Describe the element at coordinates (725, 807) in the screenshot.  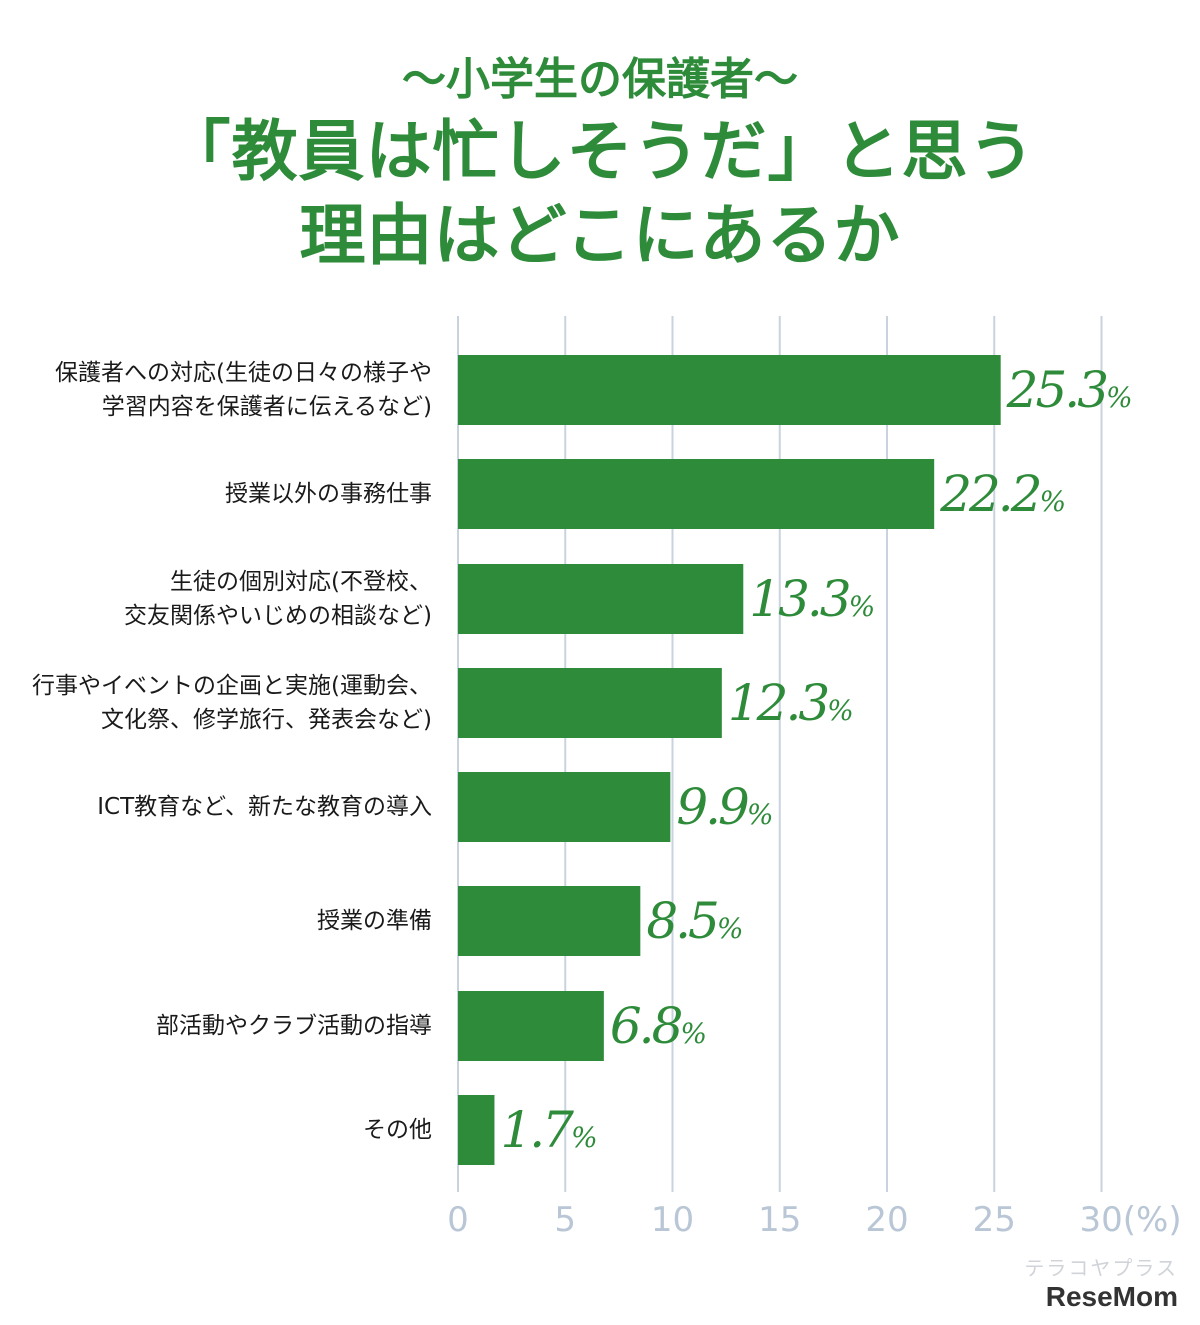
I see `data-label: 9.9%` at that location.